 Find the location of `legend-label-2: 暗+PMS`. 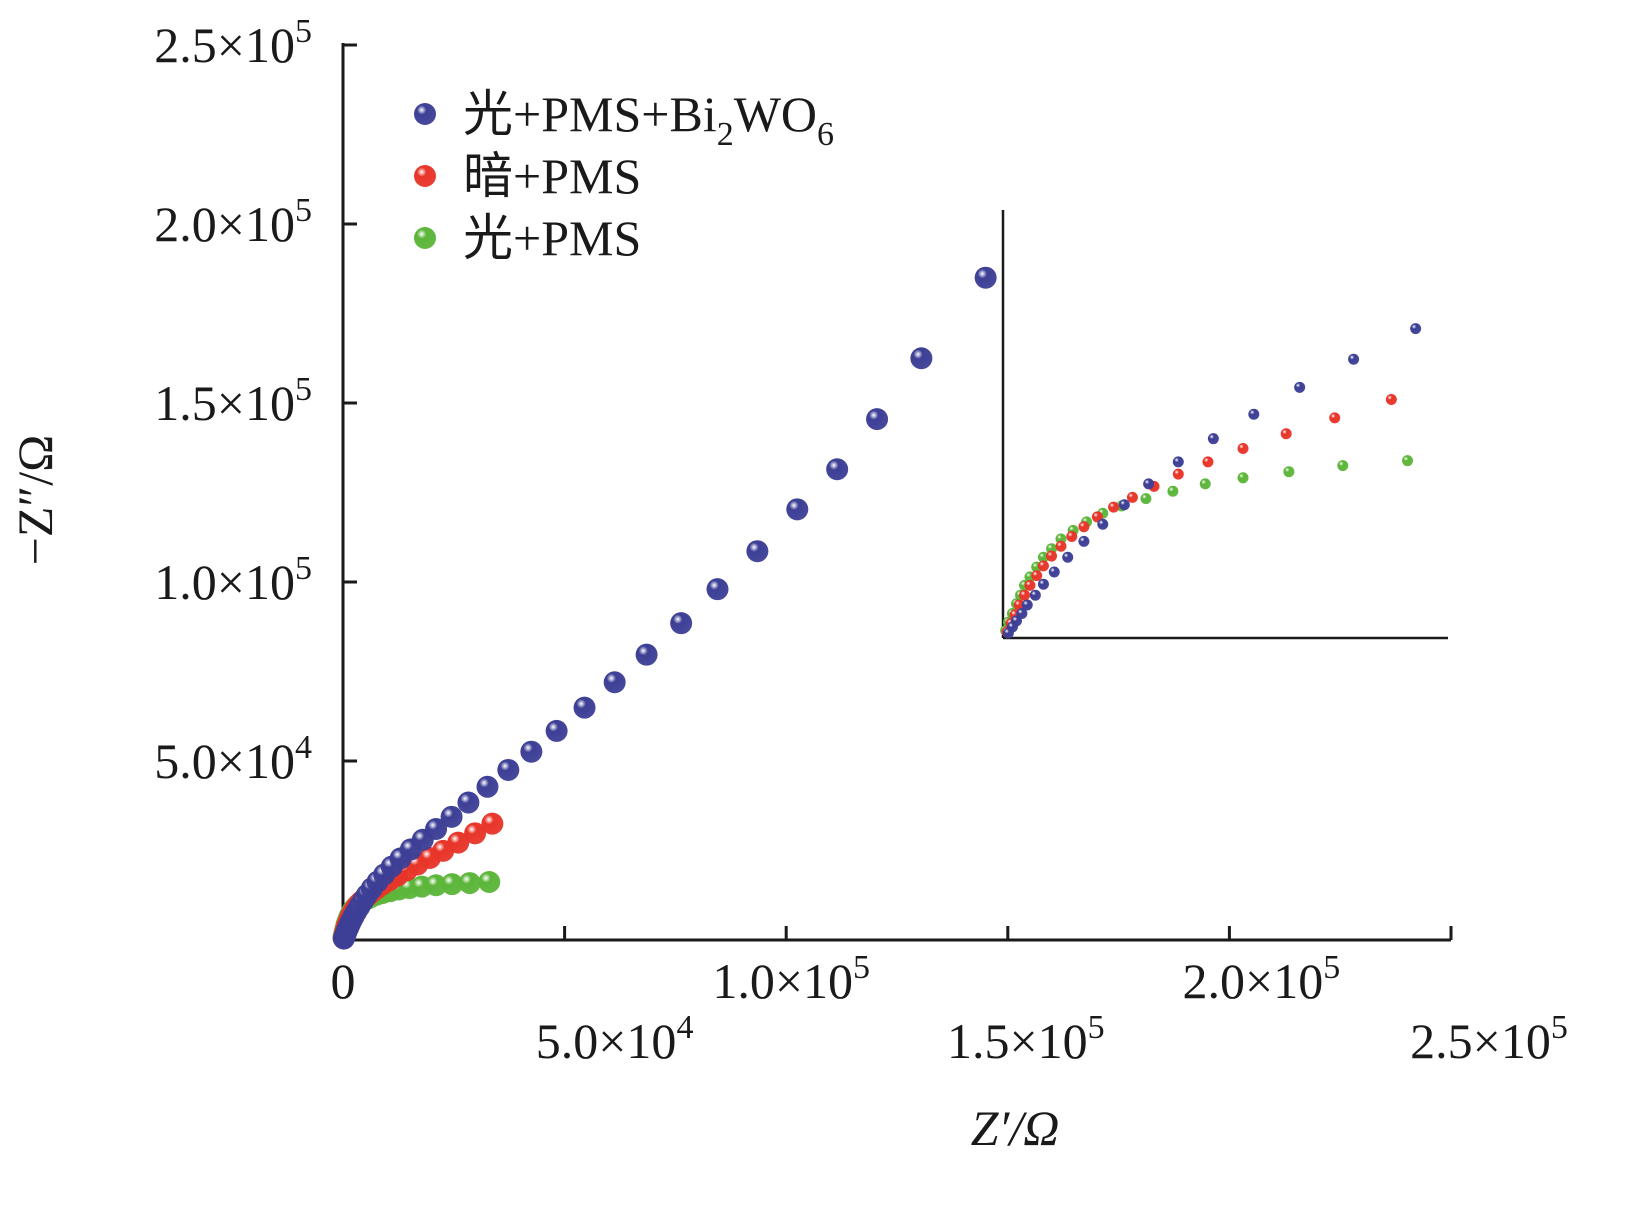

legend-label-2: 暗+PMS is located at coordinates (552, 176).